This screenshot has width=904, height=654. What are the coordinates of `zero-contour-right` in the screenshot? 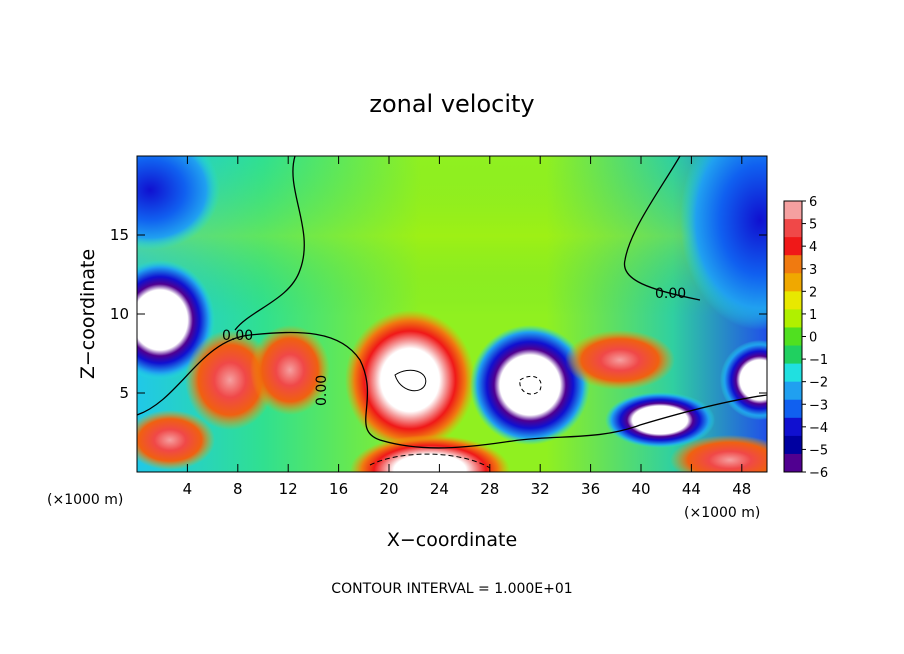 It's located at (662, 228).